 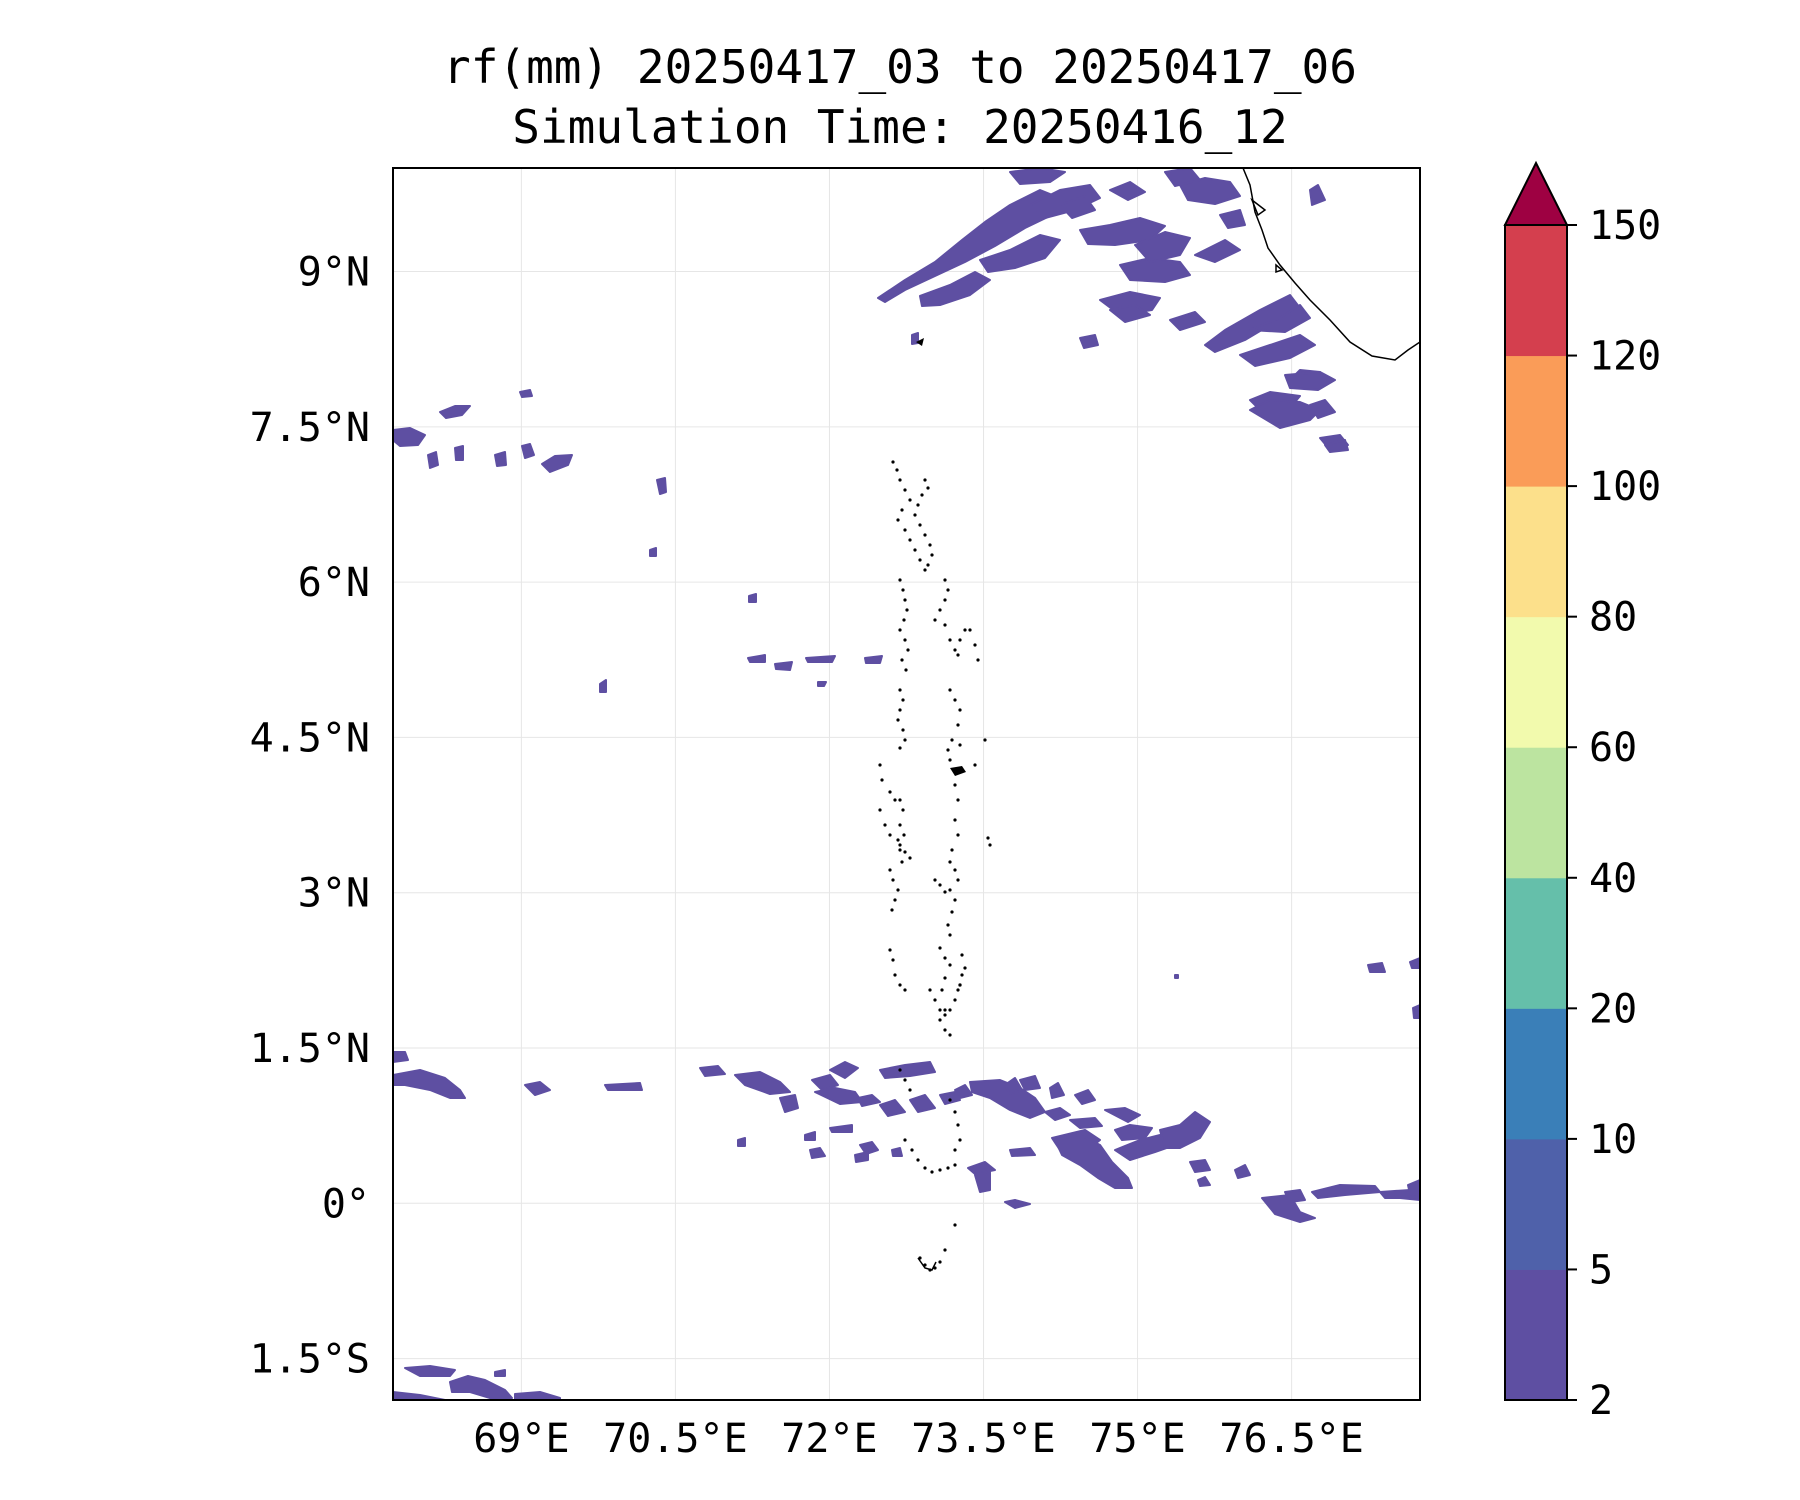 I want to click on lon-tick-label: 70.5°E, so click(x=675, y=1439).